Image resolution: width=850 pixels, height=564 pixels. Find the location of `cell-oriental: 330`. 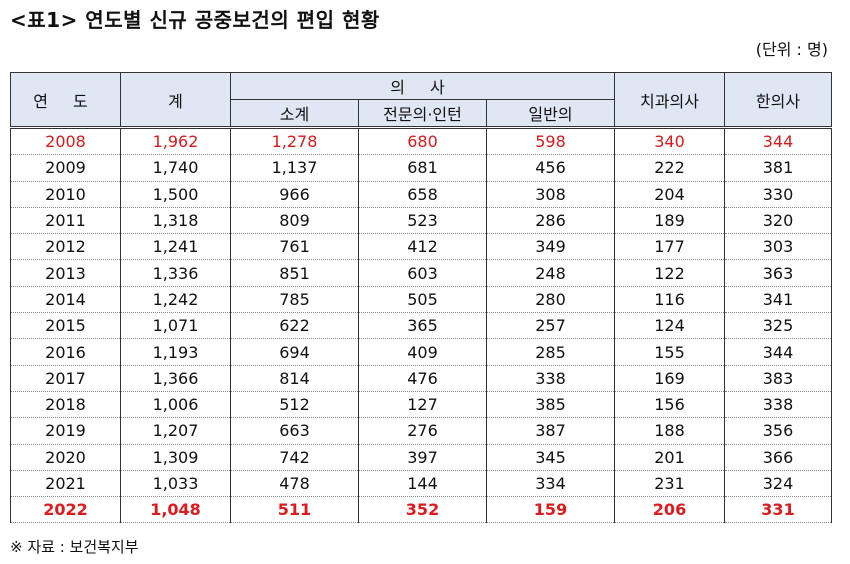

cell-oriental: 330 is located at coordinates (778, 194).